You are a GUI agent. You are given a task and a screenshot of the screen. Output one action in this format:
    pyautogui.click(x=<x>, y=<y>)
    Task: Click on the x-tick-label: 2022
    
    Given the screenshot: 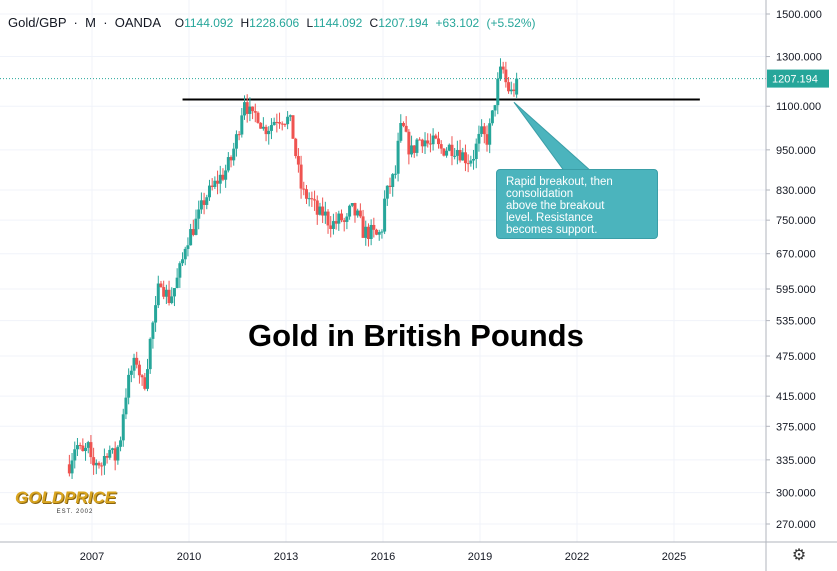 What is the action you would take?
    pyautogui.click(x=577, y=557)
    